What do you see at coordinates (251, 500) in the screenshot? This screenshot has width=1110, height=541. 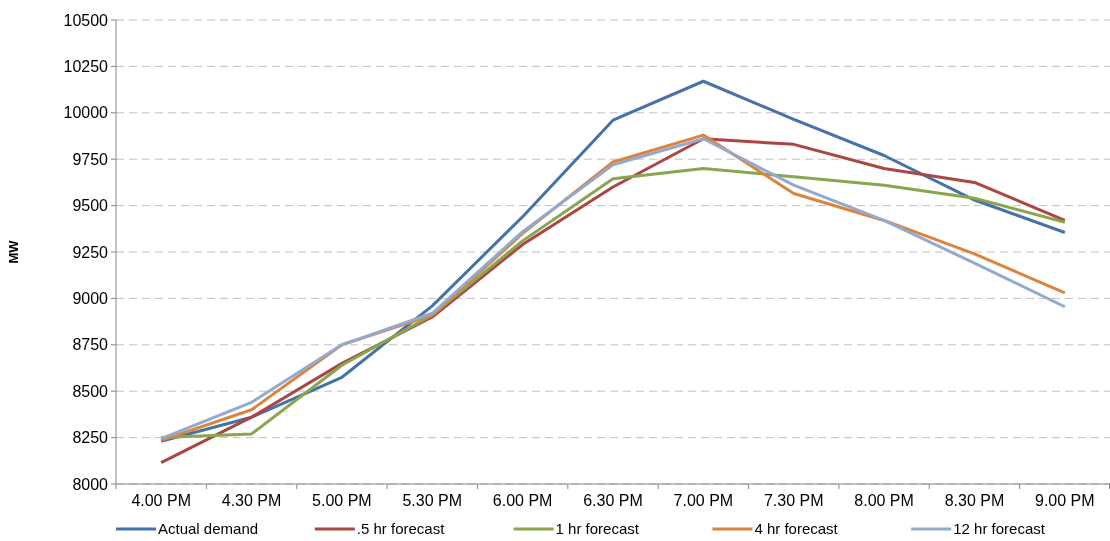 I see `x-tick-label: 4.30 PM` at bounding box center [251, 500].